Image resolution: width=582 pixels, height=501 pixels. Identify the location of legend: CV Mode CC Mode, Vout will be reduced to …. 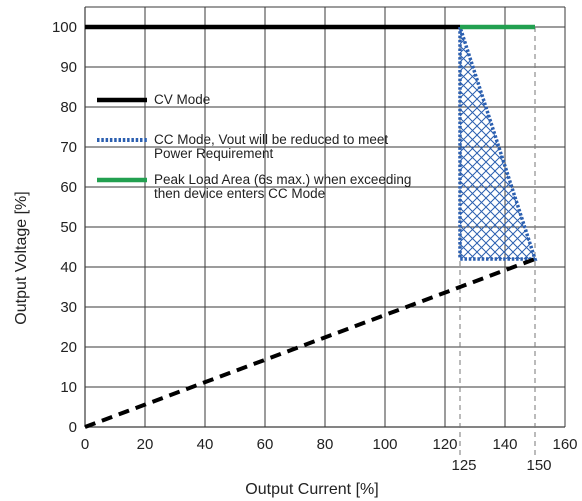
(254, 146).